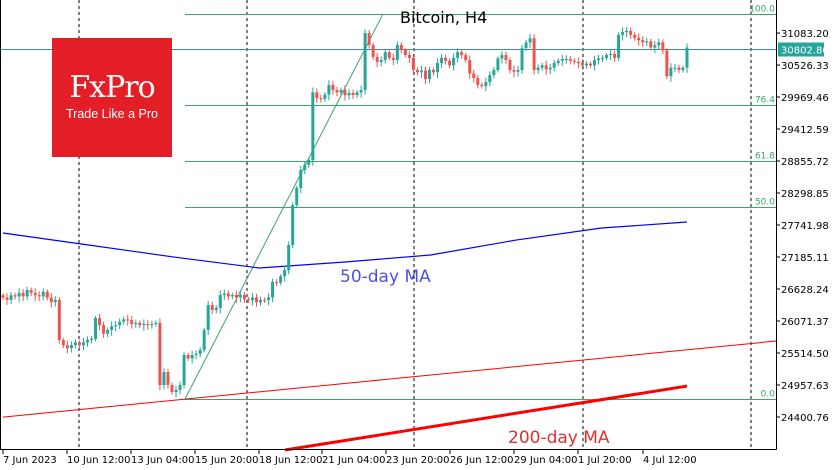  What do you see at coordinates (30, 460) in the screenshot?
I see `x-tick-label: 7 Jun 2023` at bounding box center [30, 460].